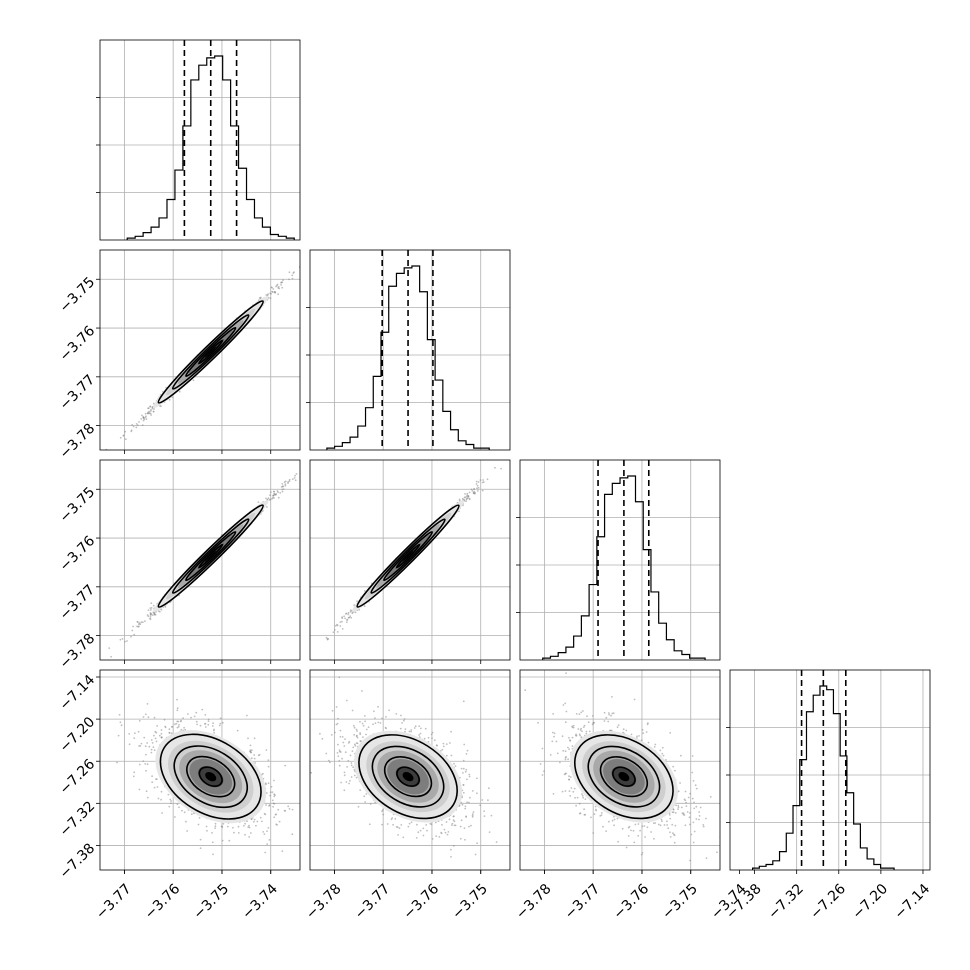  What do you see at coordinates (78, 819) in the screenshot?
I see `y-tick-label: −7.32` at bounding box center [78, 819].